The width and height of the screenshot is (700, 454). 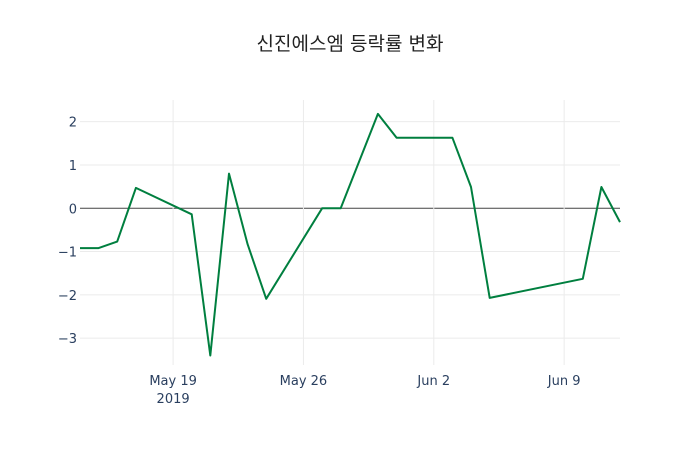 What do you see at coordinates (364, 390) in the screenshot?
I see `x-axis: May 19 2019 May 26 Jun 2 Jun 9` at bounding box center [364, 390].